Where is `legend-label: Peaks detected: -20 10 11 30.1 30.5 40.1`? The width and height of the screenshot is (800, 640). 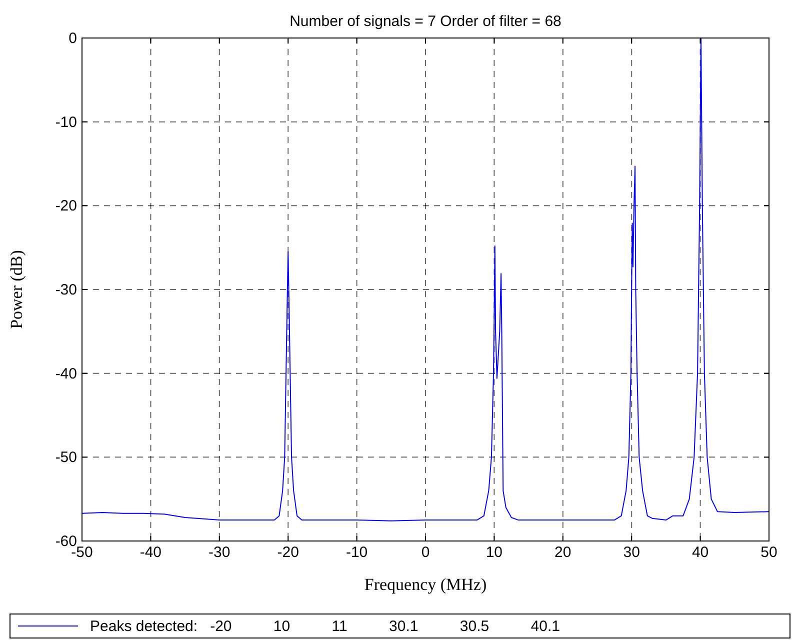 legend-label: Peaks detected: -20 10 11 30.1 30.5 40.1 is located at coordinates (325, 626).